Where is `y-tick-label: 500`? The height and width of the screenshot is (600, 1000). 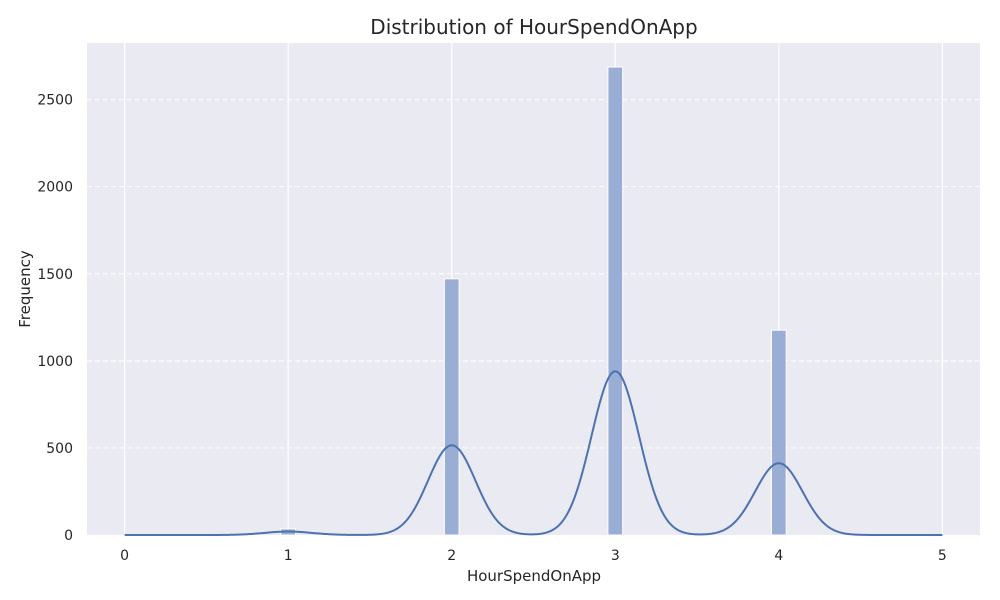 y-tick-label: 500 is located at coordinates (59, 449).